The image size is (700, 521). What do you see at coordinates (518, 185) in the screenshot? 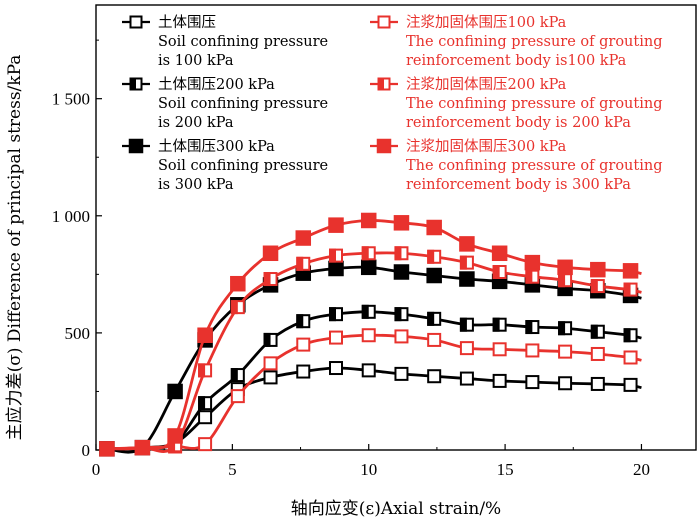
I see `legend-text-line: reinforcement body is 300 kPa` at bounding box center [518, 185].